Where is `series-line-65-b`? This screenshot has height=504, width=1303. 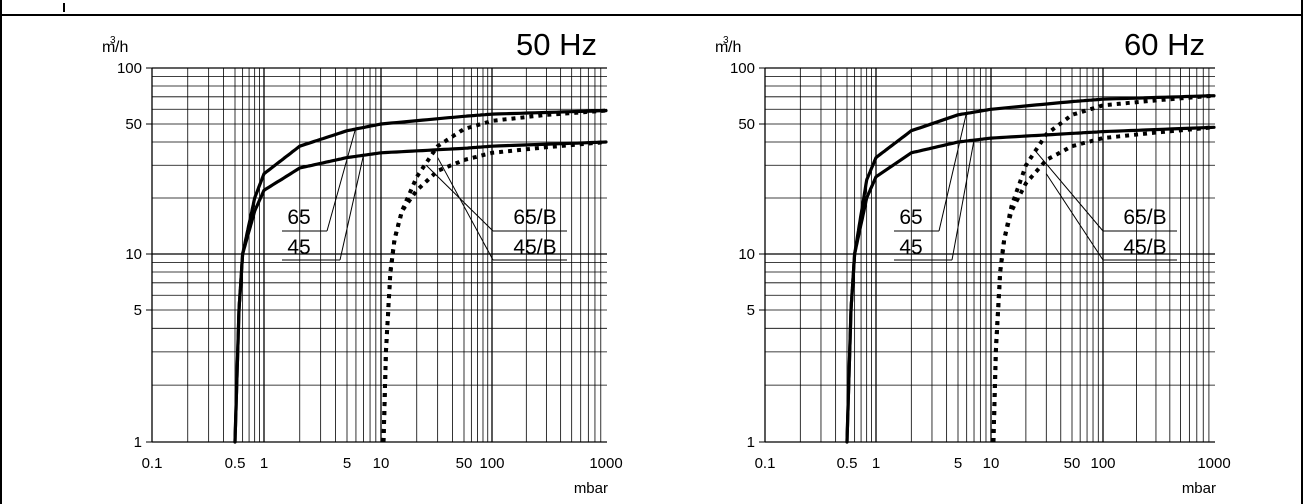 series-line-65-b is located at coordinates (1103, 268).